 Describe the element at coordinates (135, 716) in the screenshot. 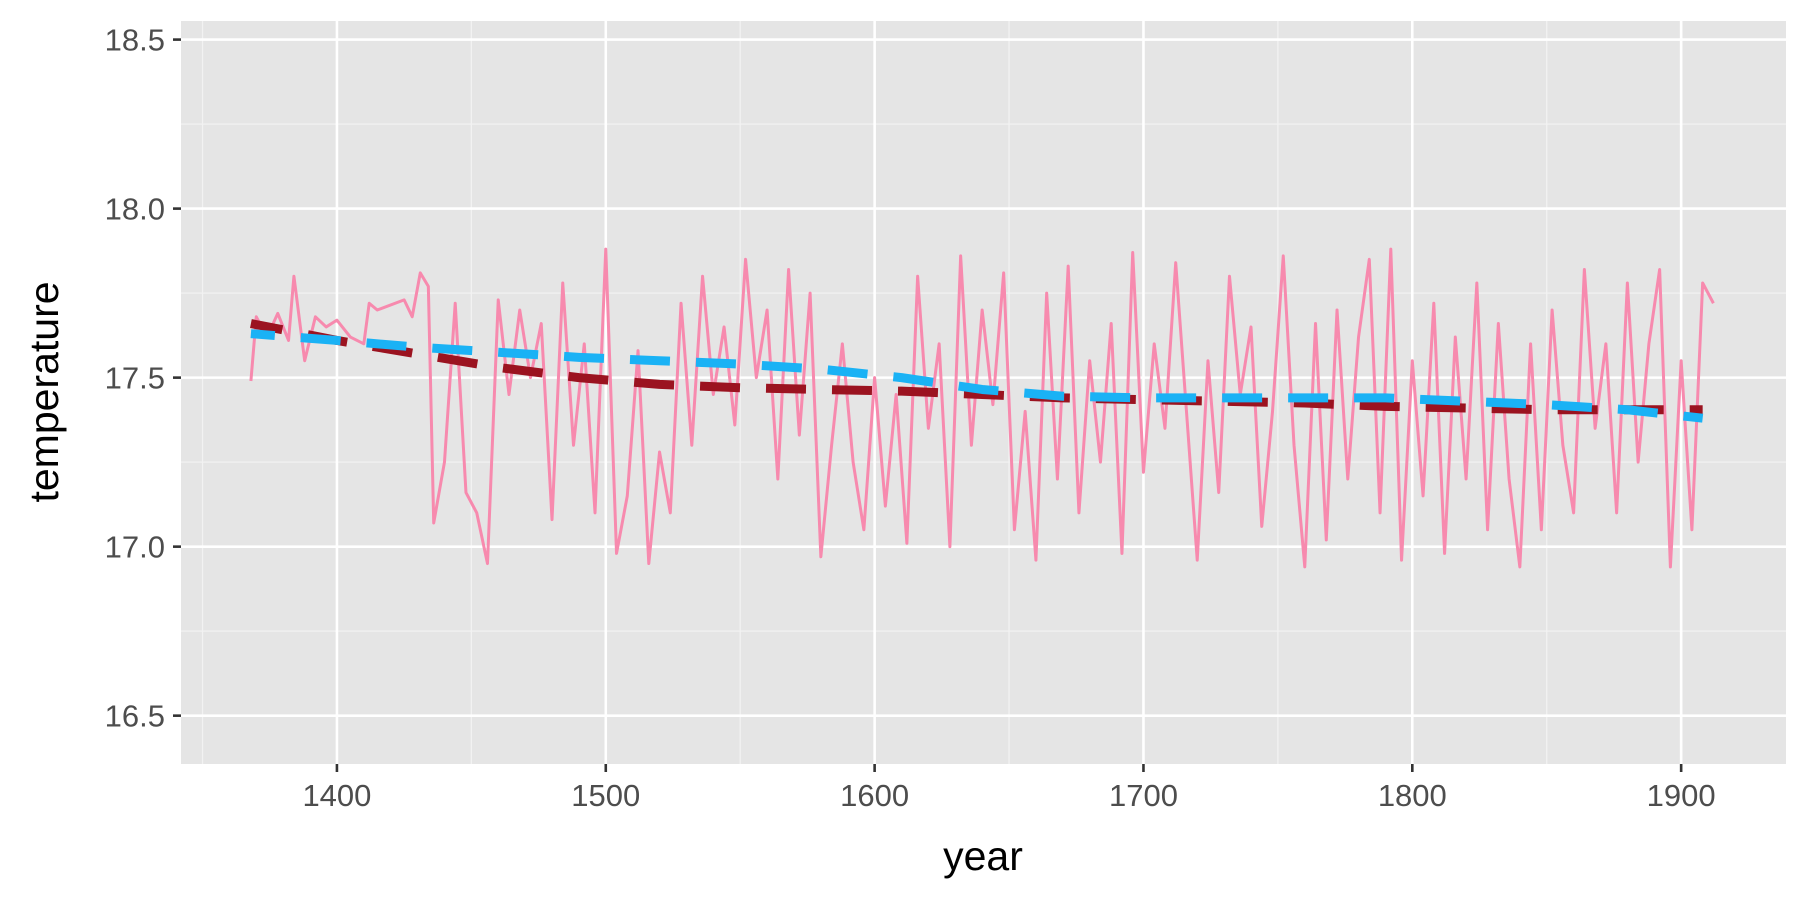

I see `y-tick-label: 16.5` at that location.